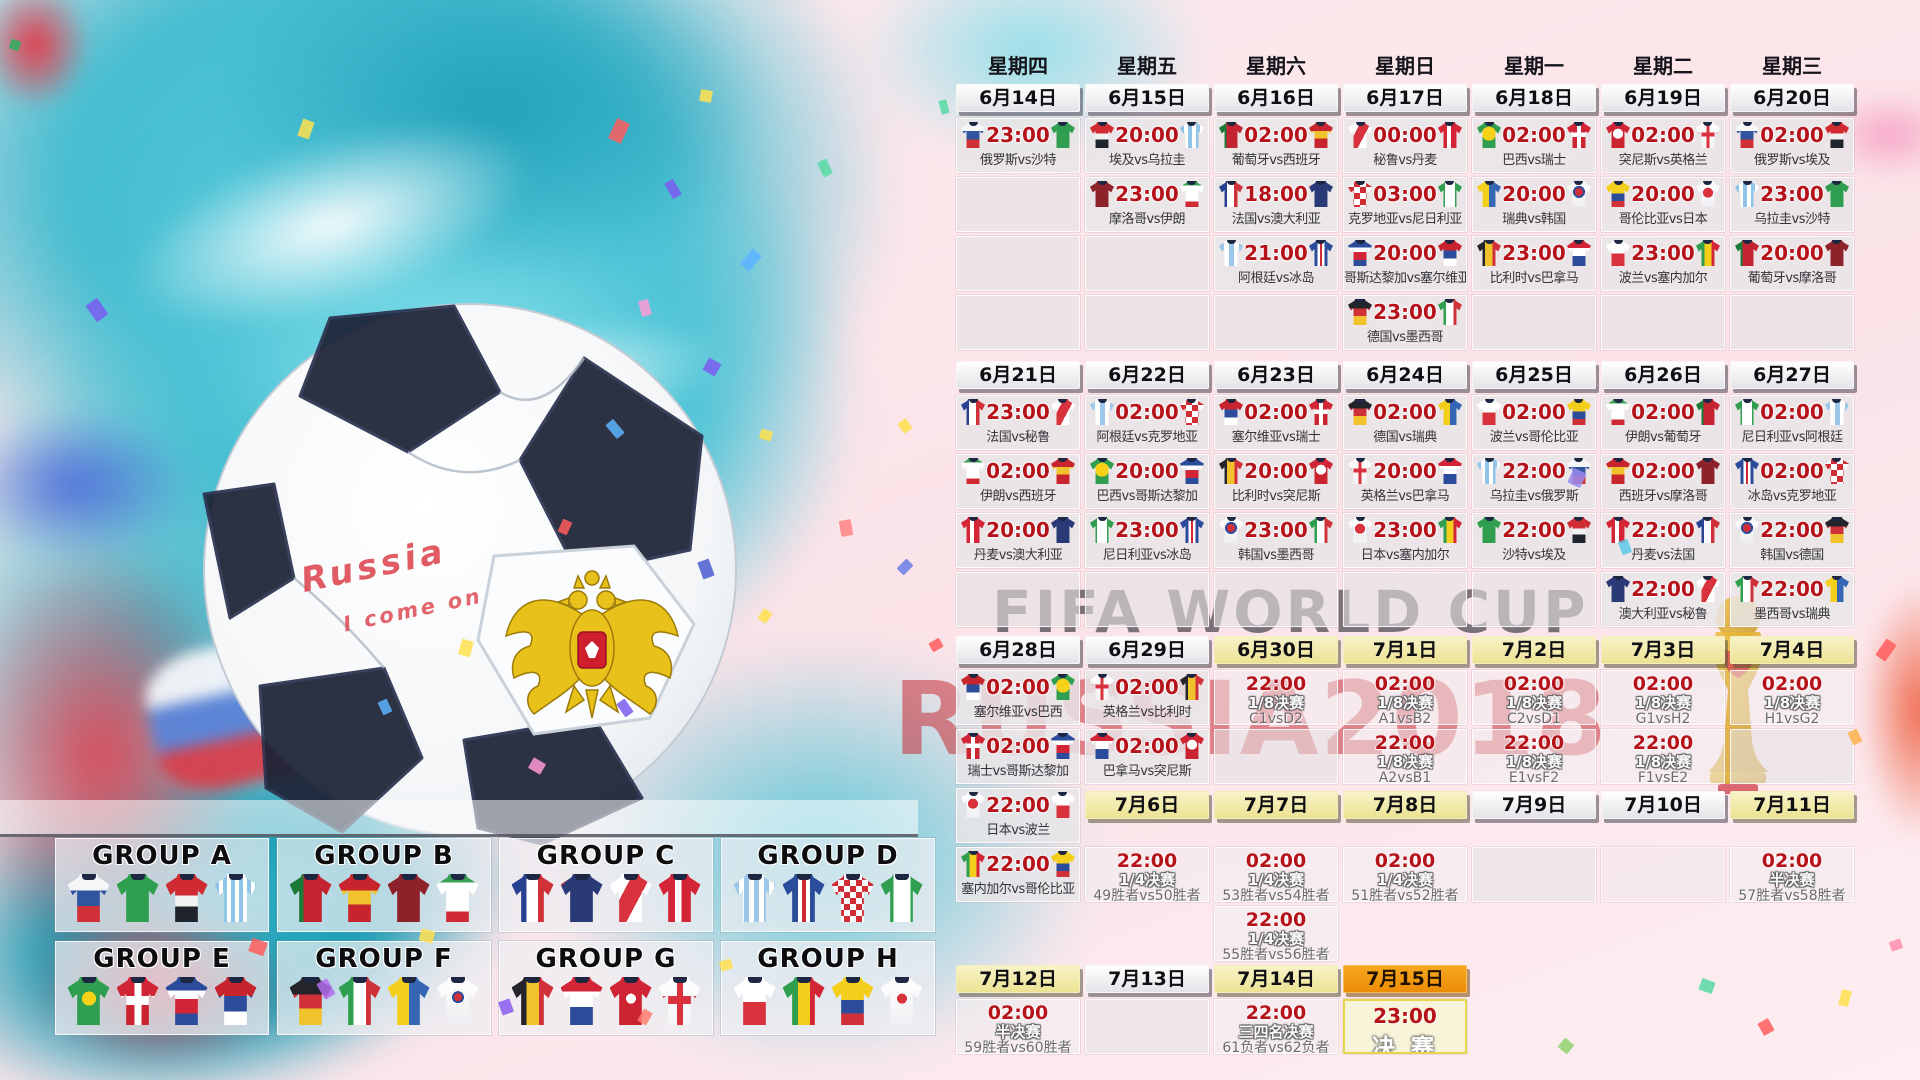 This screenshot has height=1080, width=1920. What do you see at coordinates (592, 644) in the screenshot?
I see `russia-eagle-emblem` at bounding box center [592, 644].